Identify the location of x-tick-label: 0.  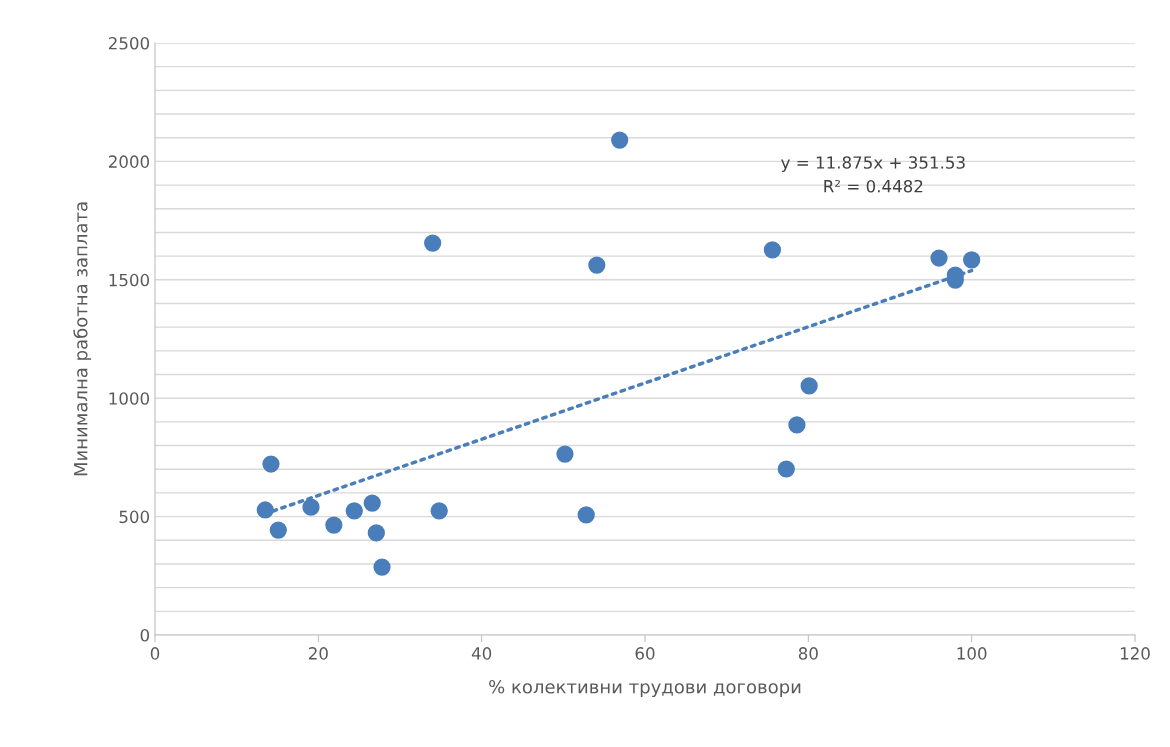
(155, 653).